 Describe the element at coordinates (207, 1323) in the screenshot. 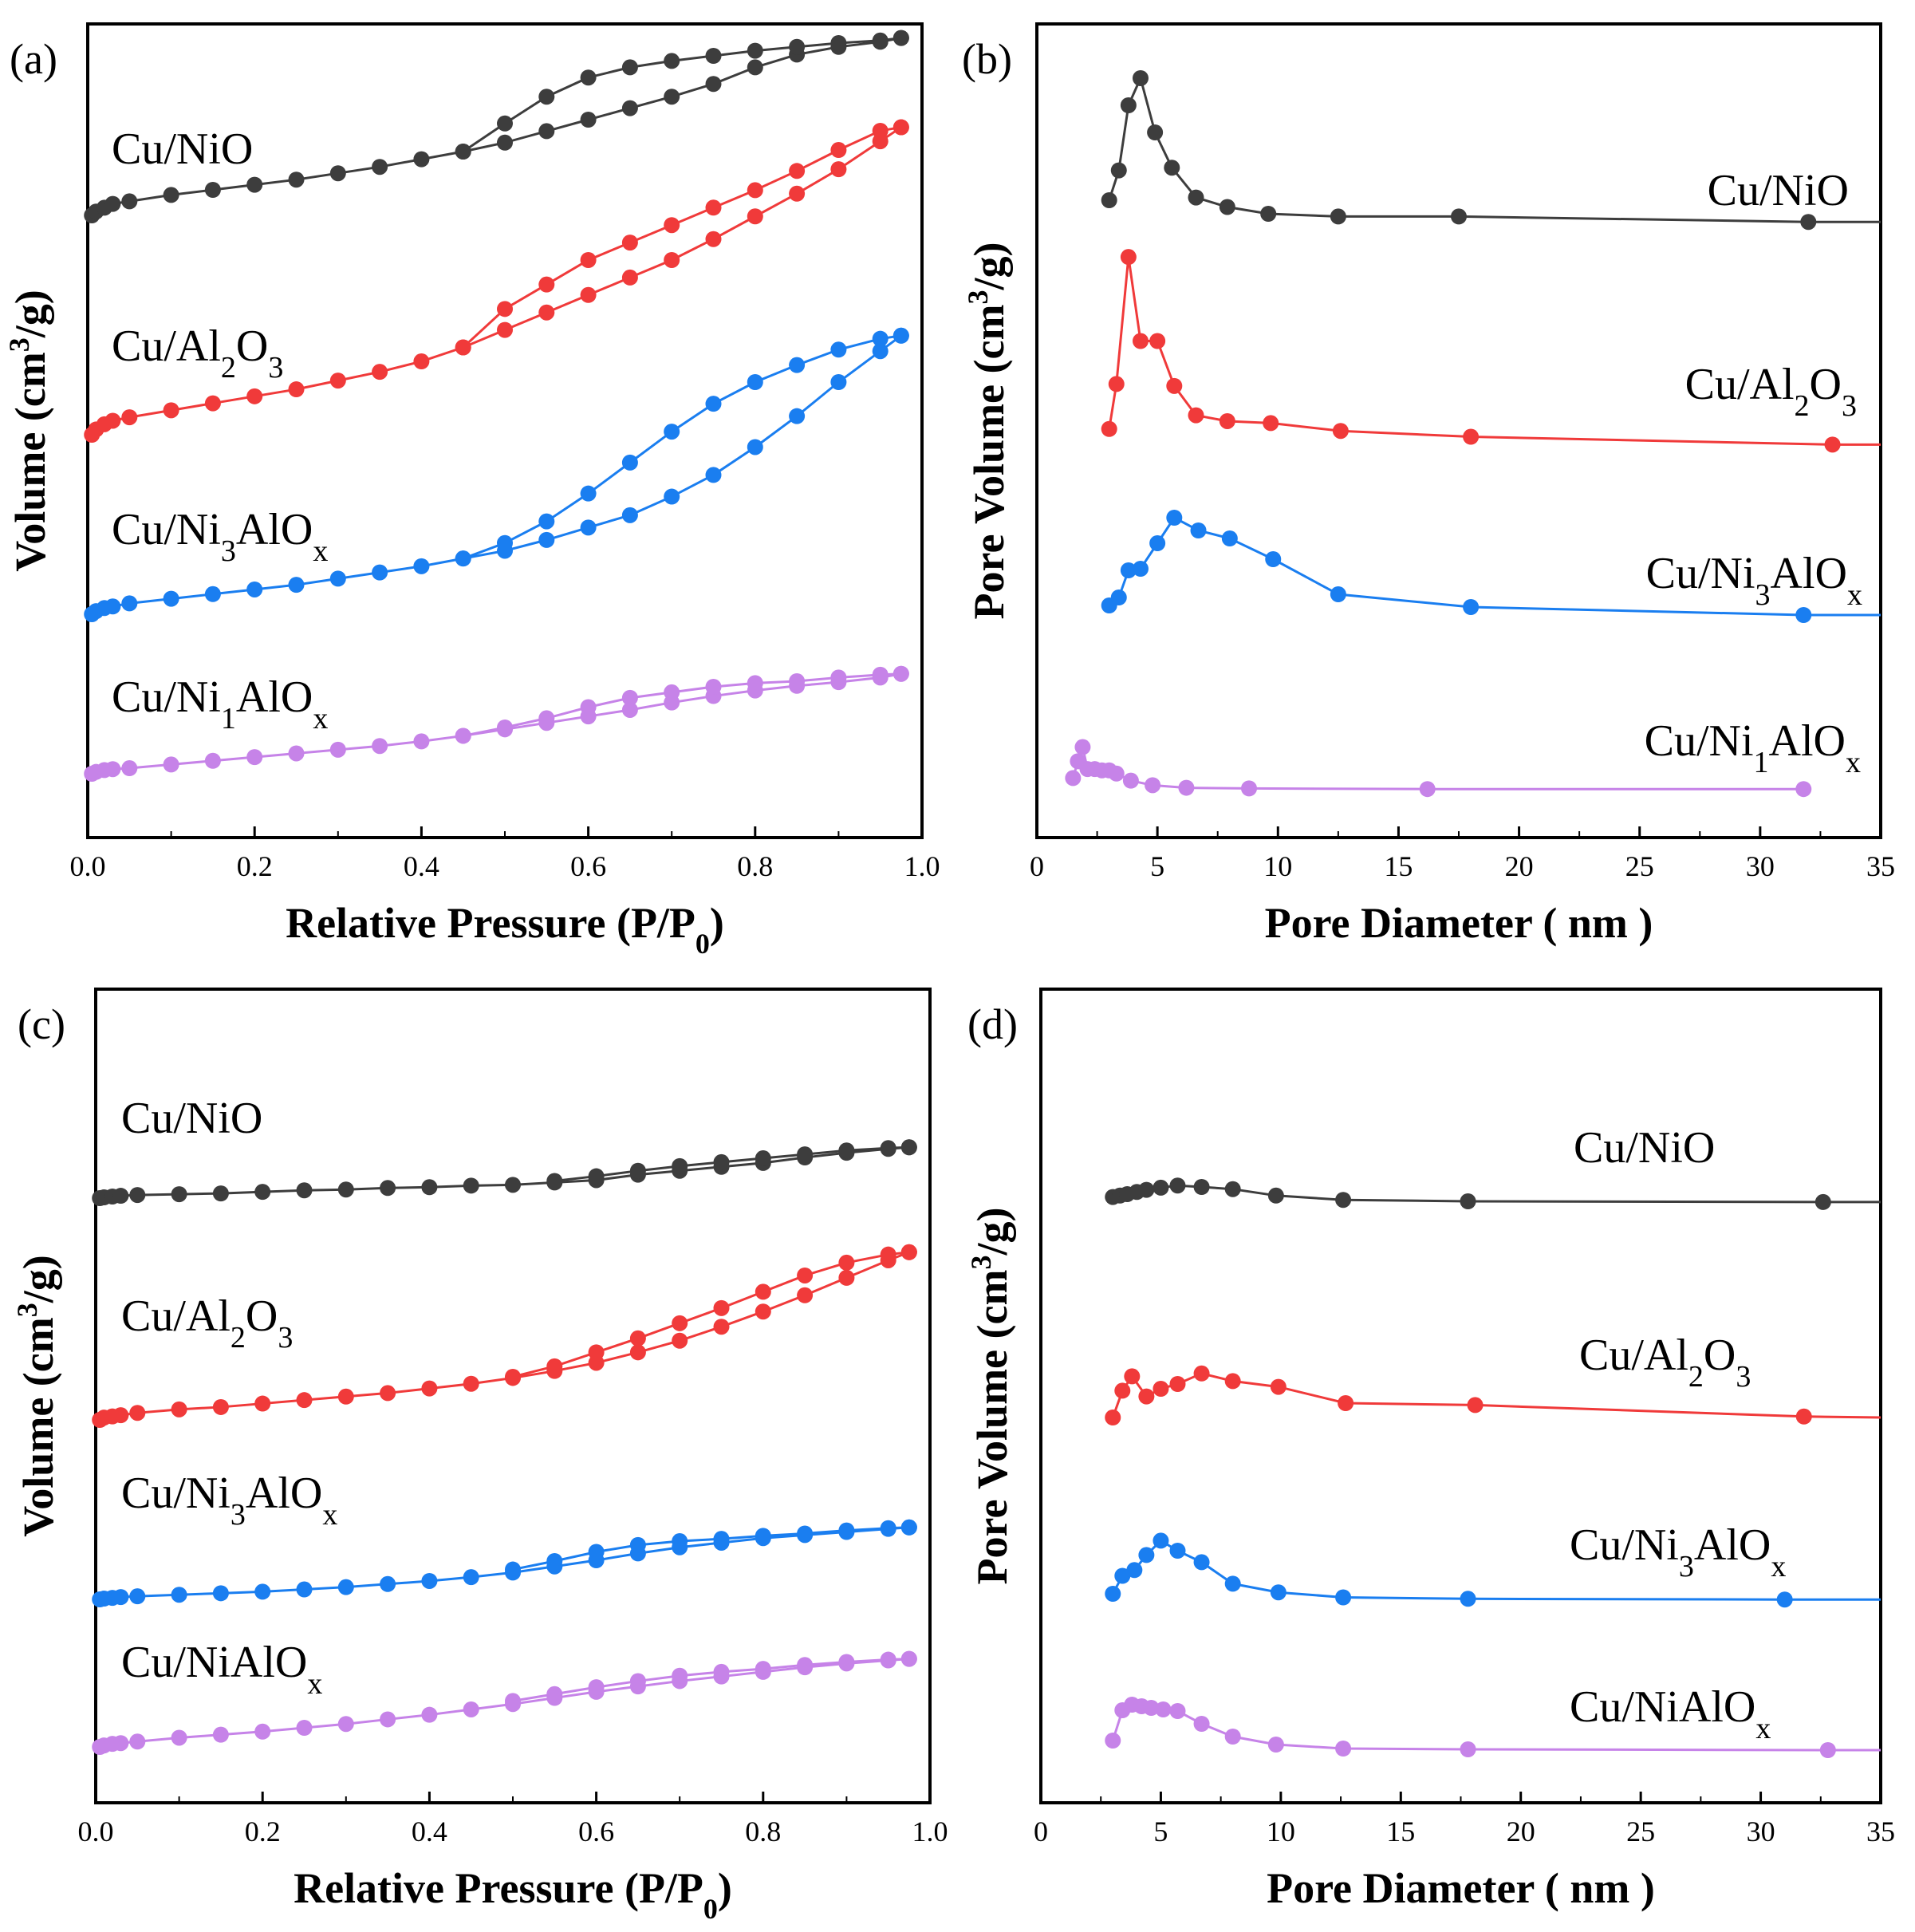

I see `series-label: Cu/Al2O3` at that location.